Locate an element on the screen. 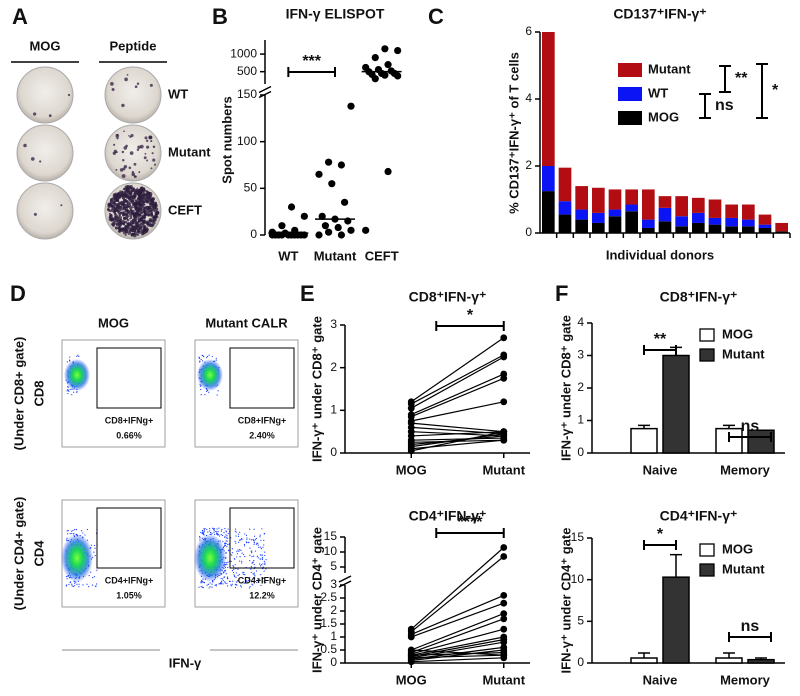  significance-bracket is located at coordinates (705, 106).